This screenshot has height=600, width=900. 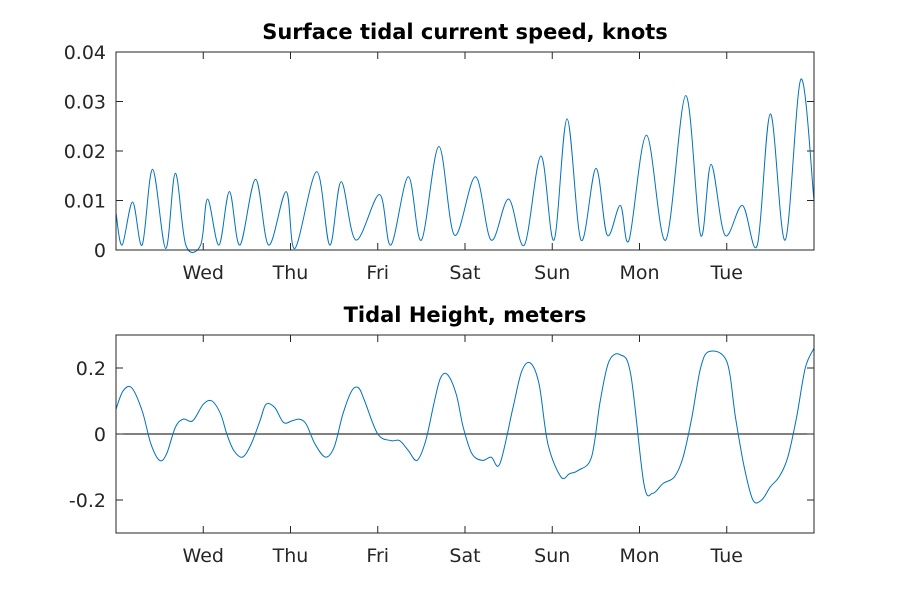 I want to click on y-tick-label: 0.04, so click(x=85, y=53).